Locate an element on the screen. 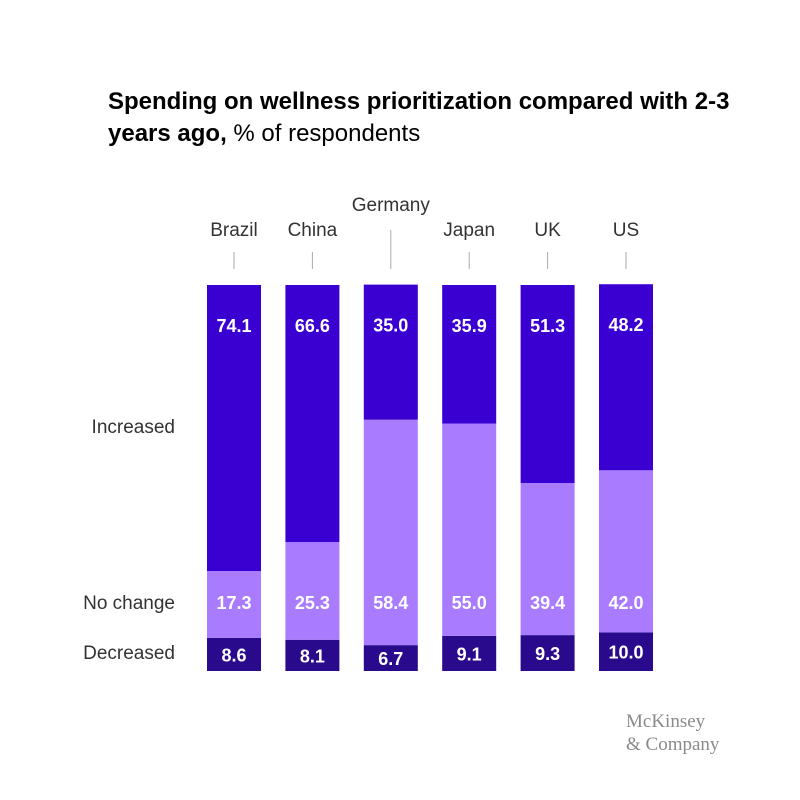 This screenshot has width=800, height=800. value-label-uk-decreased: 9.3 is located at coordinates (547, 654).